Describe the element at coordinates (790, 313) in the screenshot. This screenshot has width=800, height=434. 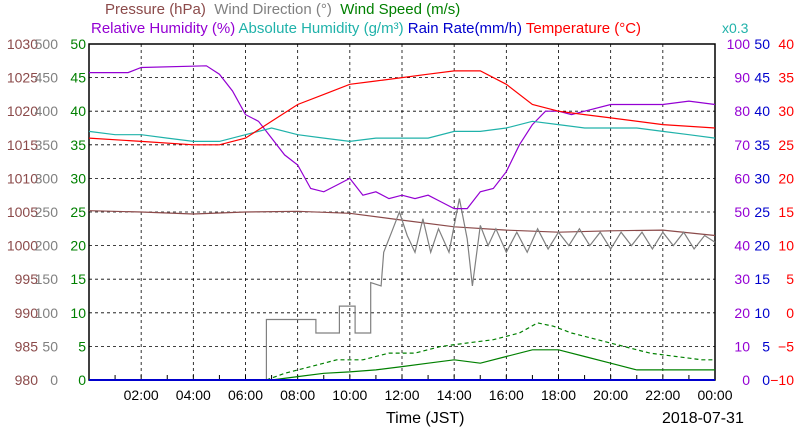
I see `temperature-tick-label: 0` at that location.